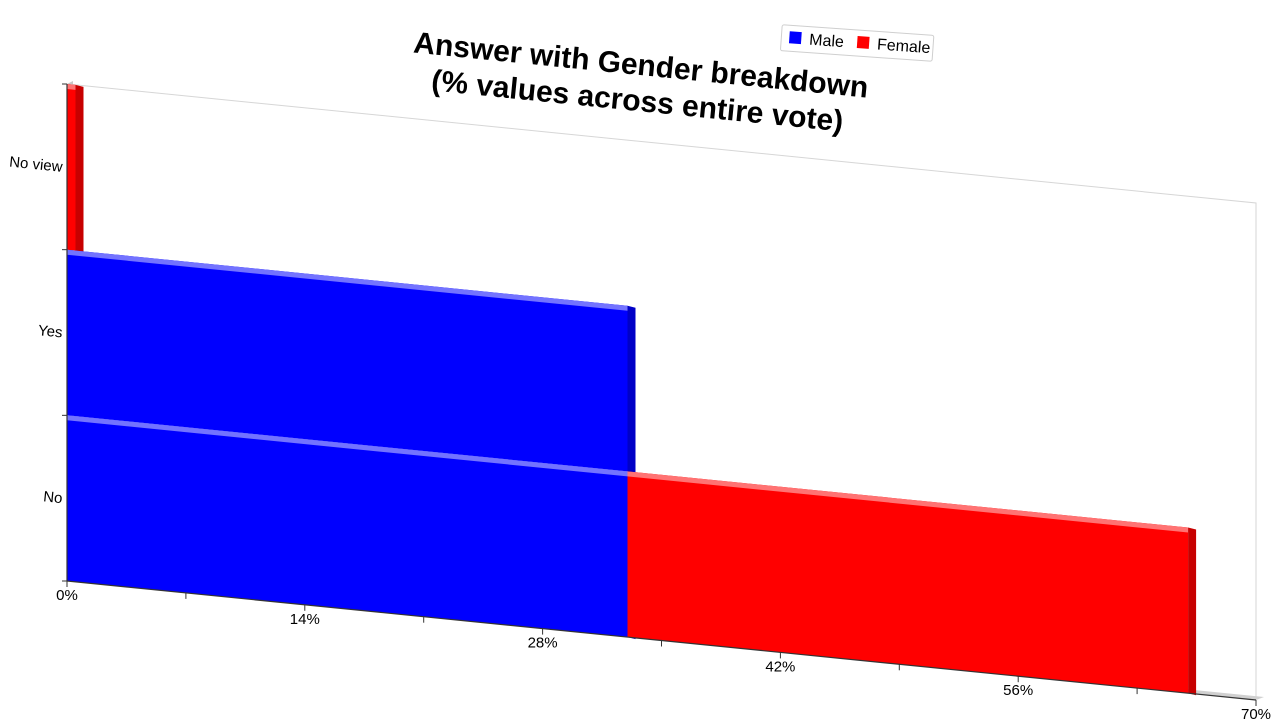 This screenshot has height=720, width=1280. Describe the element at coordinates (795, 38) in the screenshot. I see `legend-swatch-male` at that location.